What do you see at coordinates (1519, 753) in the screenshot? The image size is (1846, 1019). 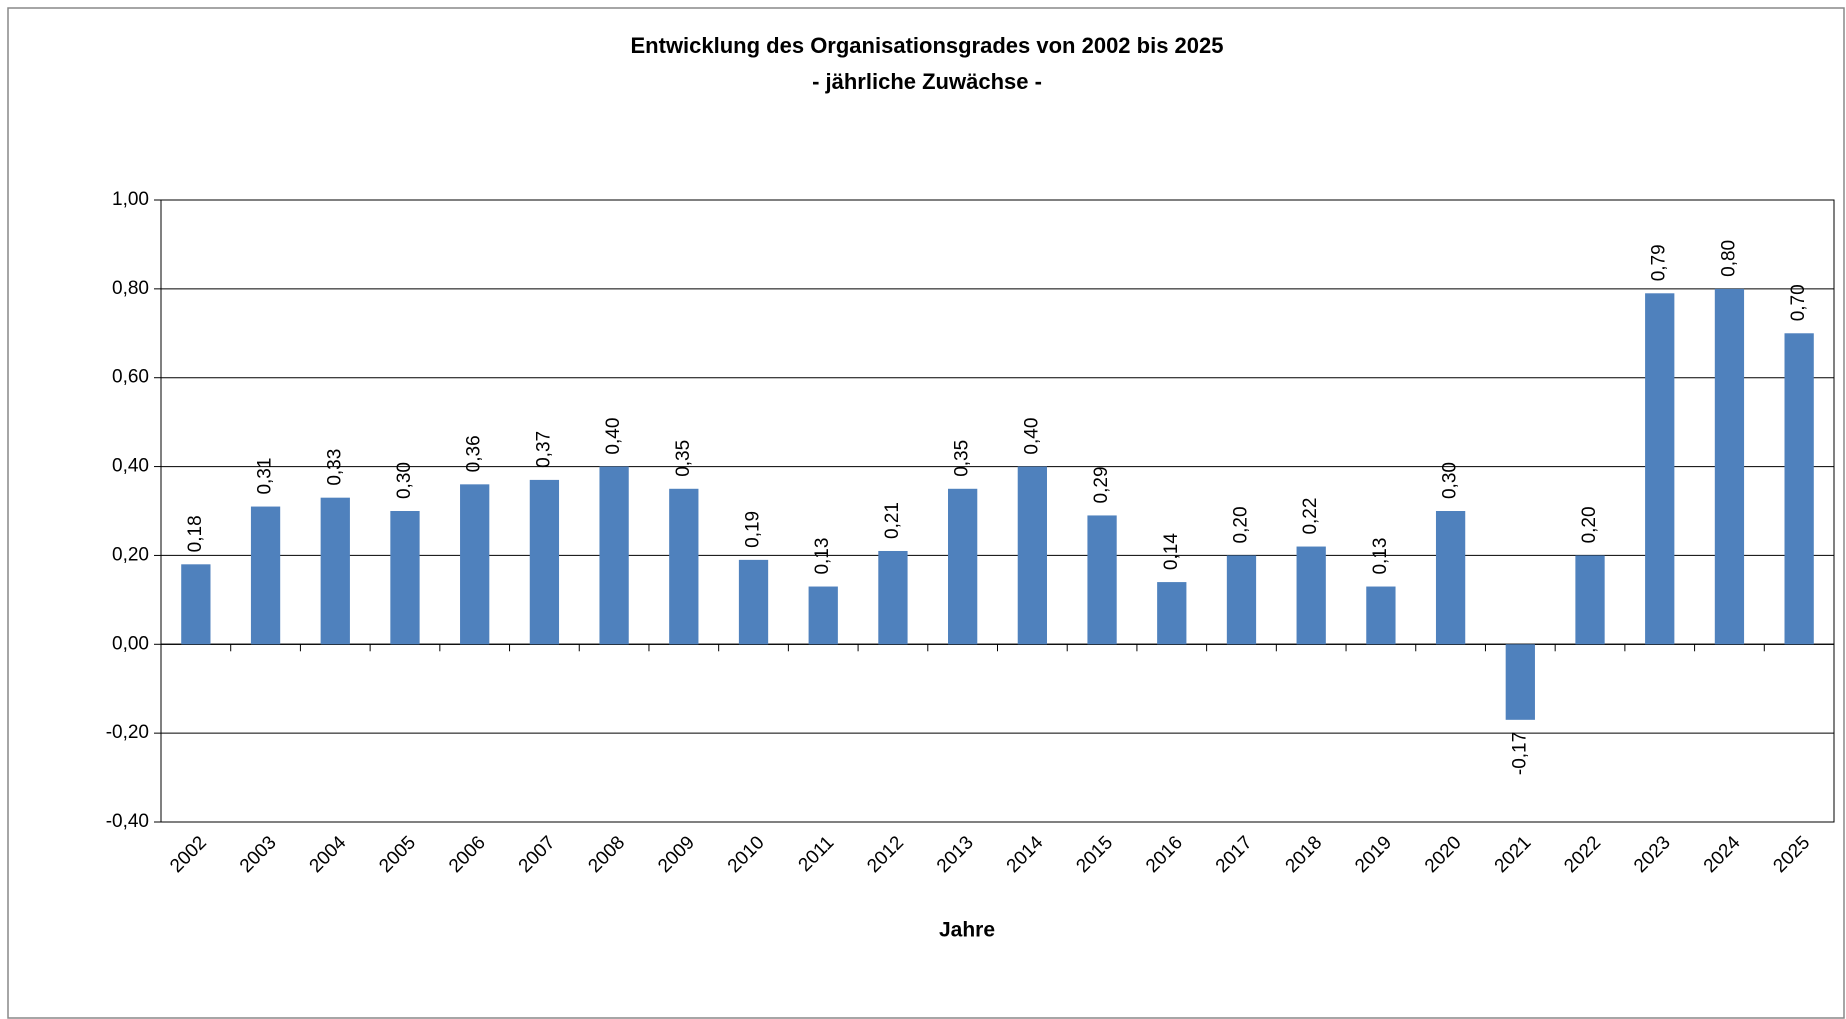 I see `data-label: -0,17` at bounding box center [1519, 753].